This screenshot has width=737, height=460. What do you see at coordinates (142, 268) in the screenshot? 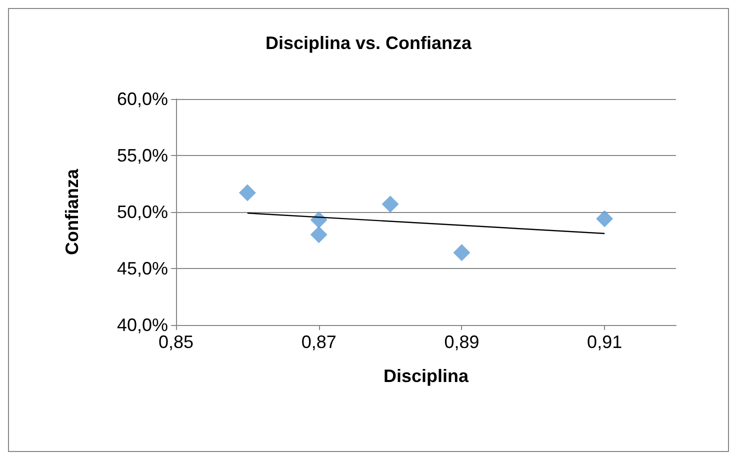
I see `y-tick-label: 45,0%` at bounding box center [142, 268].